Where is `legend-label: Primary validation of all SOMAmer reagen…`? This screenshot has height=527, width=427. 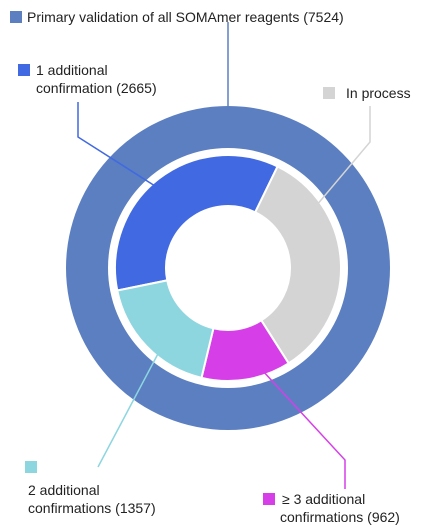 legend-label: Primary validation of all SOMAmer reagen… is located at coordinates (185, 17).